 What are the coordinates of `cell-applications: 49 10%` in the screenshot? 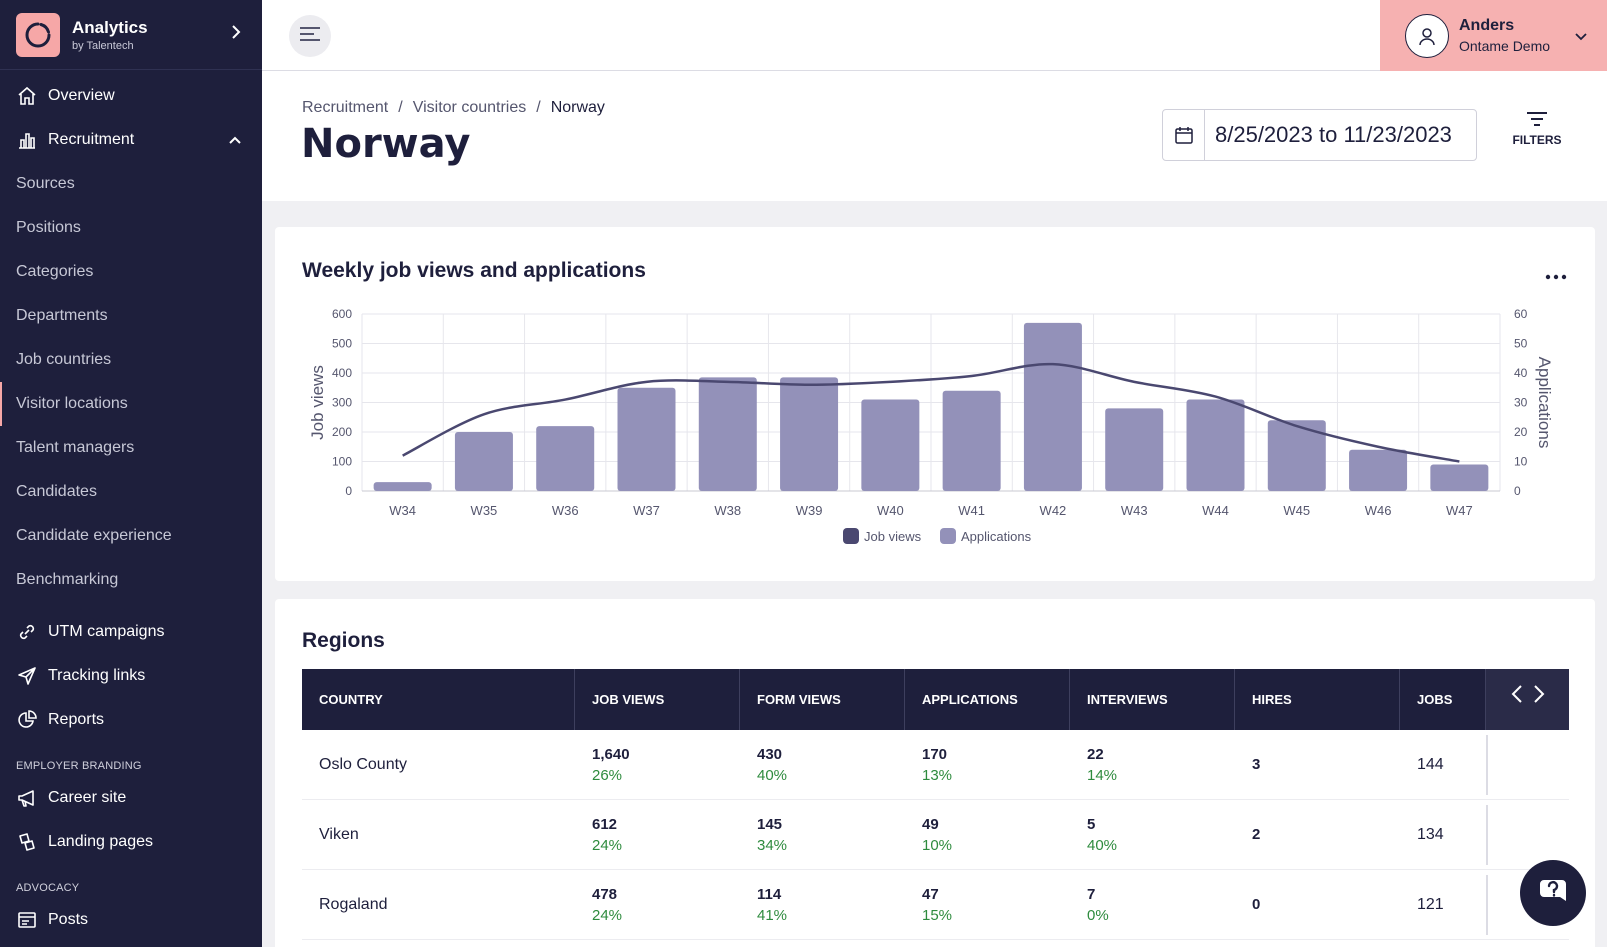 It's located at (987, 835).